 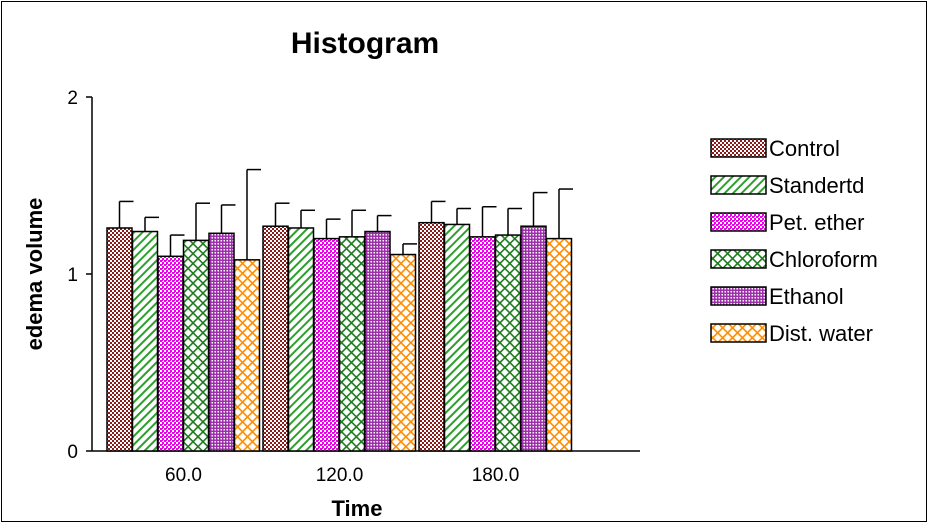 I want to click on legend-label: Standertd, so click(x=816, y=185).